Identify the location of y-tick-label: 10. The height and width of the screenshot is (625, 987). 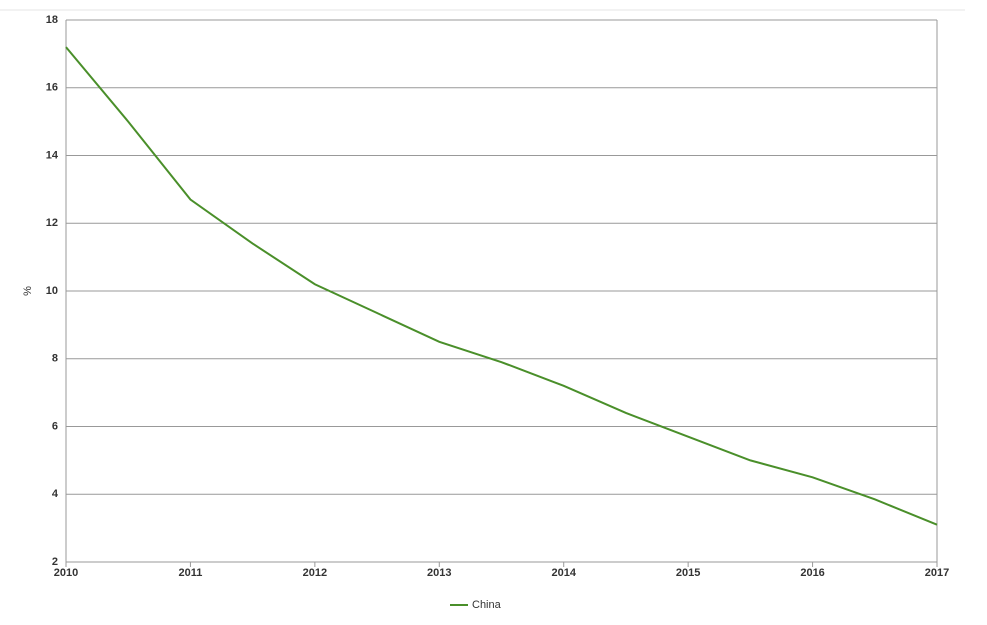
(52, 291).